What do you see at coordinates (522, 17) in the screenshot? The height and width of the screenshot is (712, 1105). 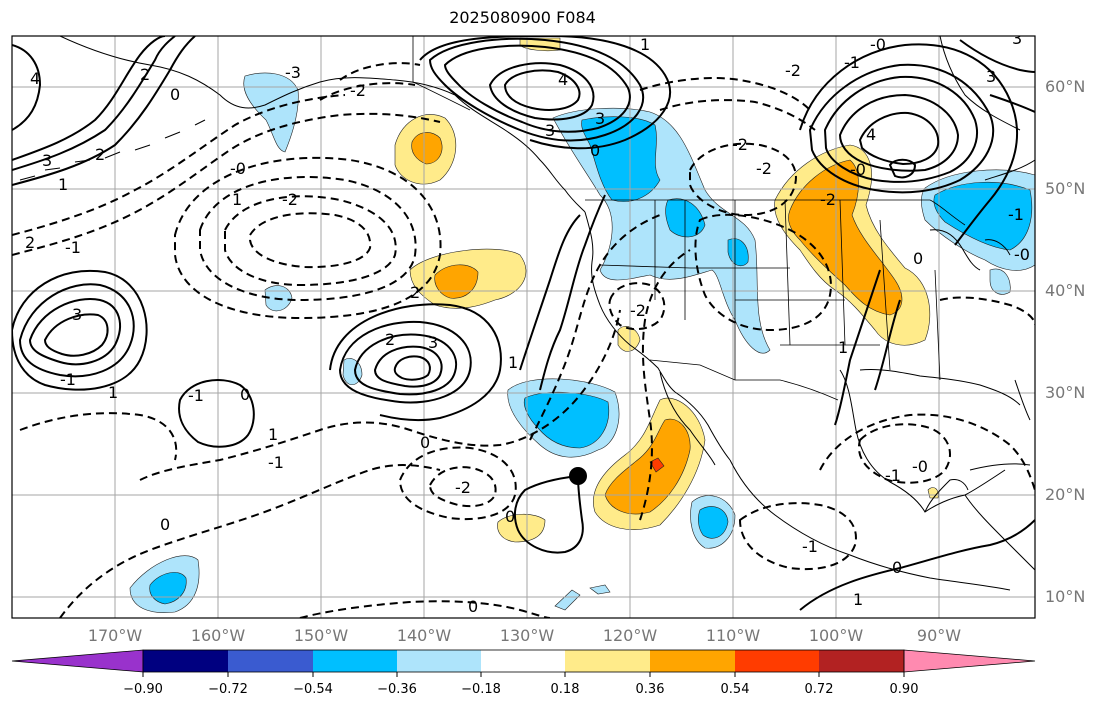 I see `map-title: 2025080900 F084` at bounding box center [522, 17].